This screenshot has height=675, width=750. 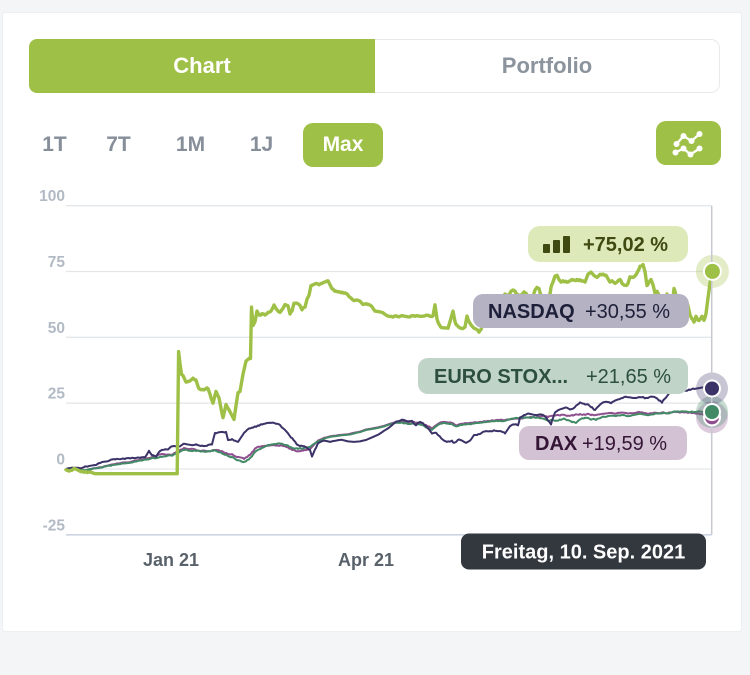 What do you see at coordinates (366, 560) in the screenshot?
I see `svg-text: Apr 21` at bounding box center [366, 560].